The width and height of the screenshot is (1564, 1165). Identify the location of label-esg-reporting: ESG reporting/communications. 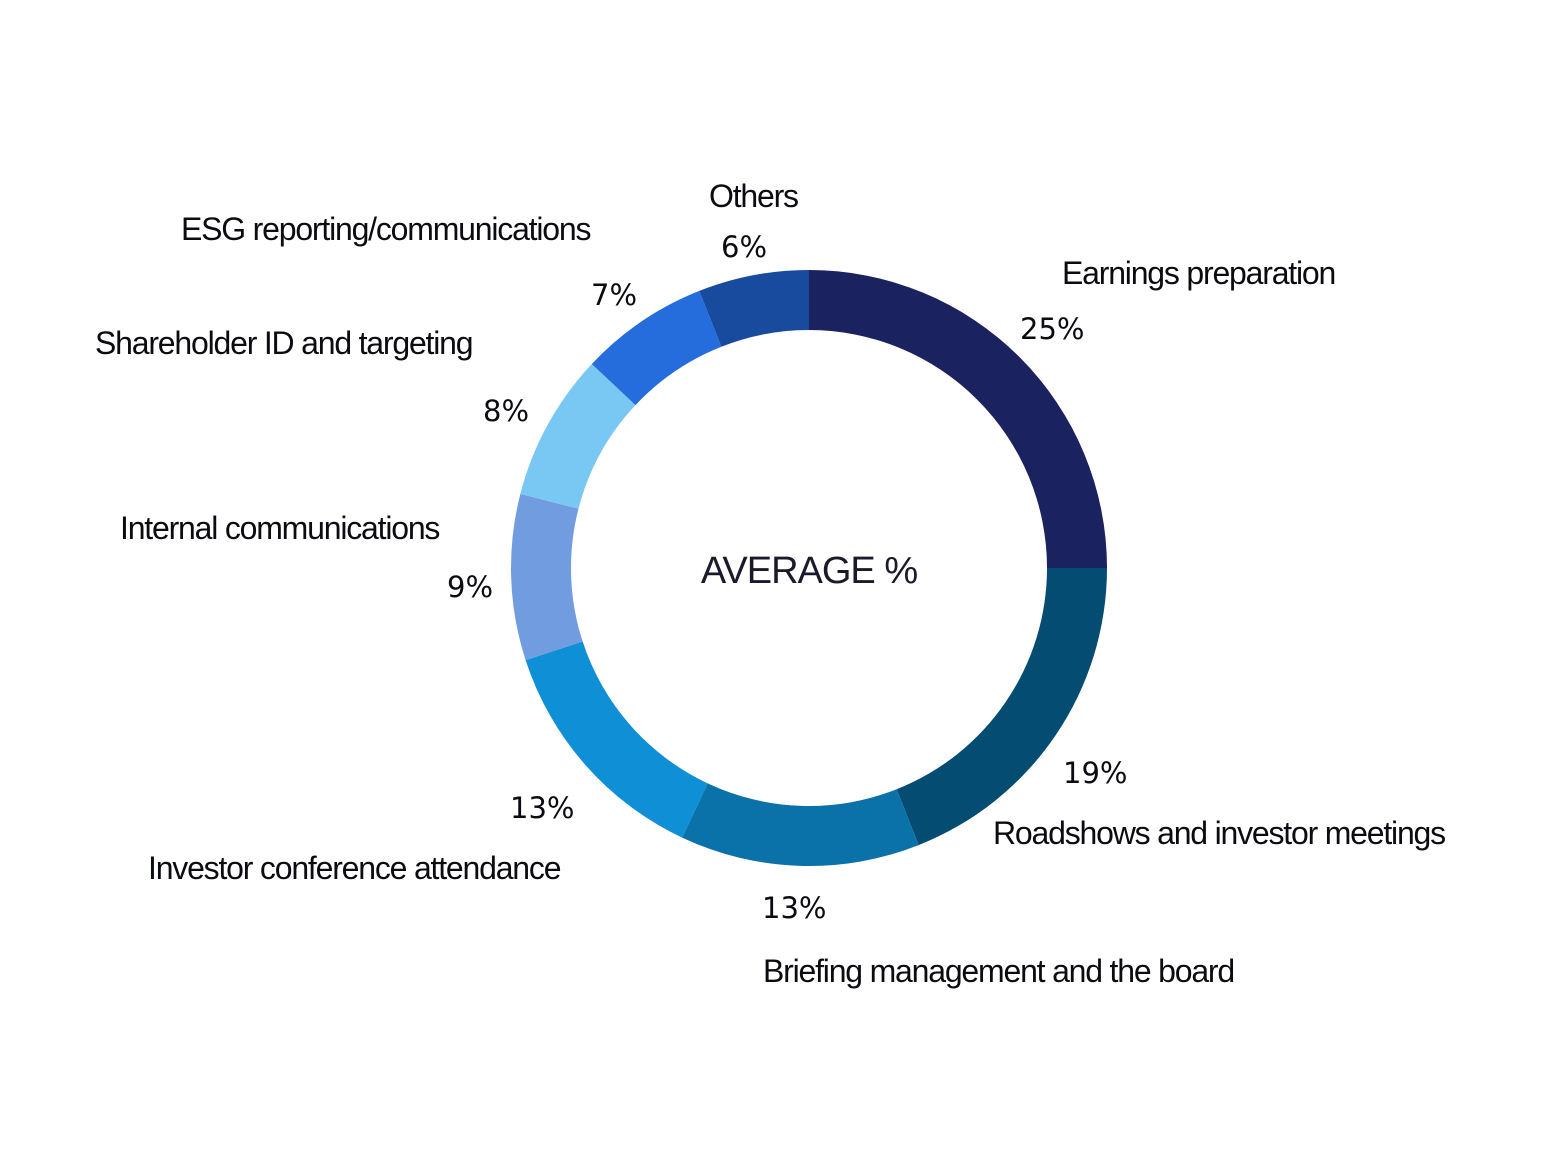
(385, 229).